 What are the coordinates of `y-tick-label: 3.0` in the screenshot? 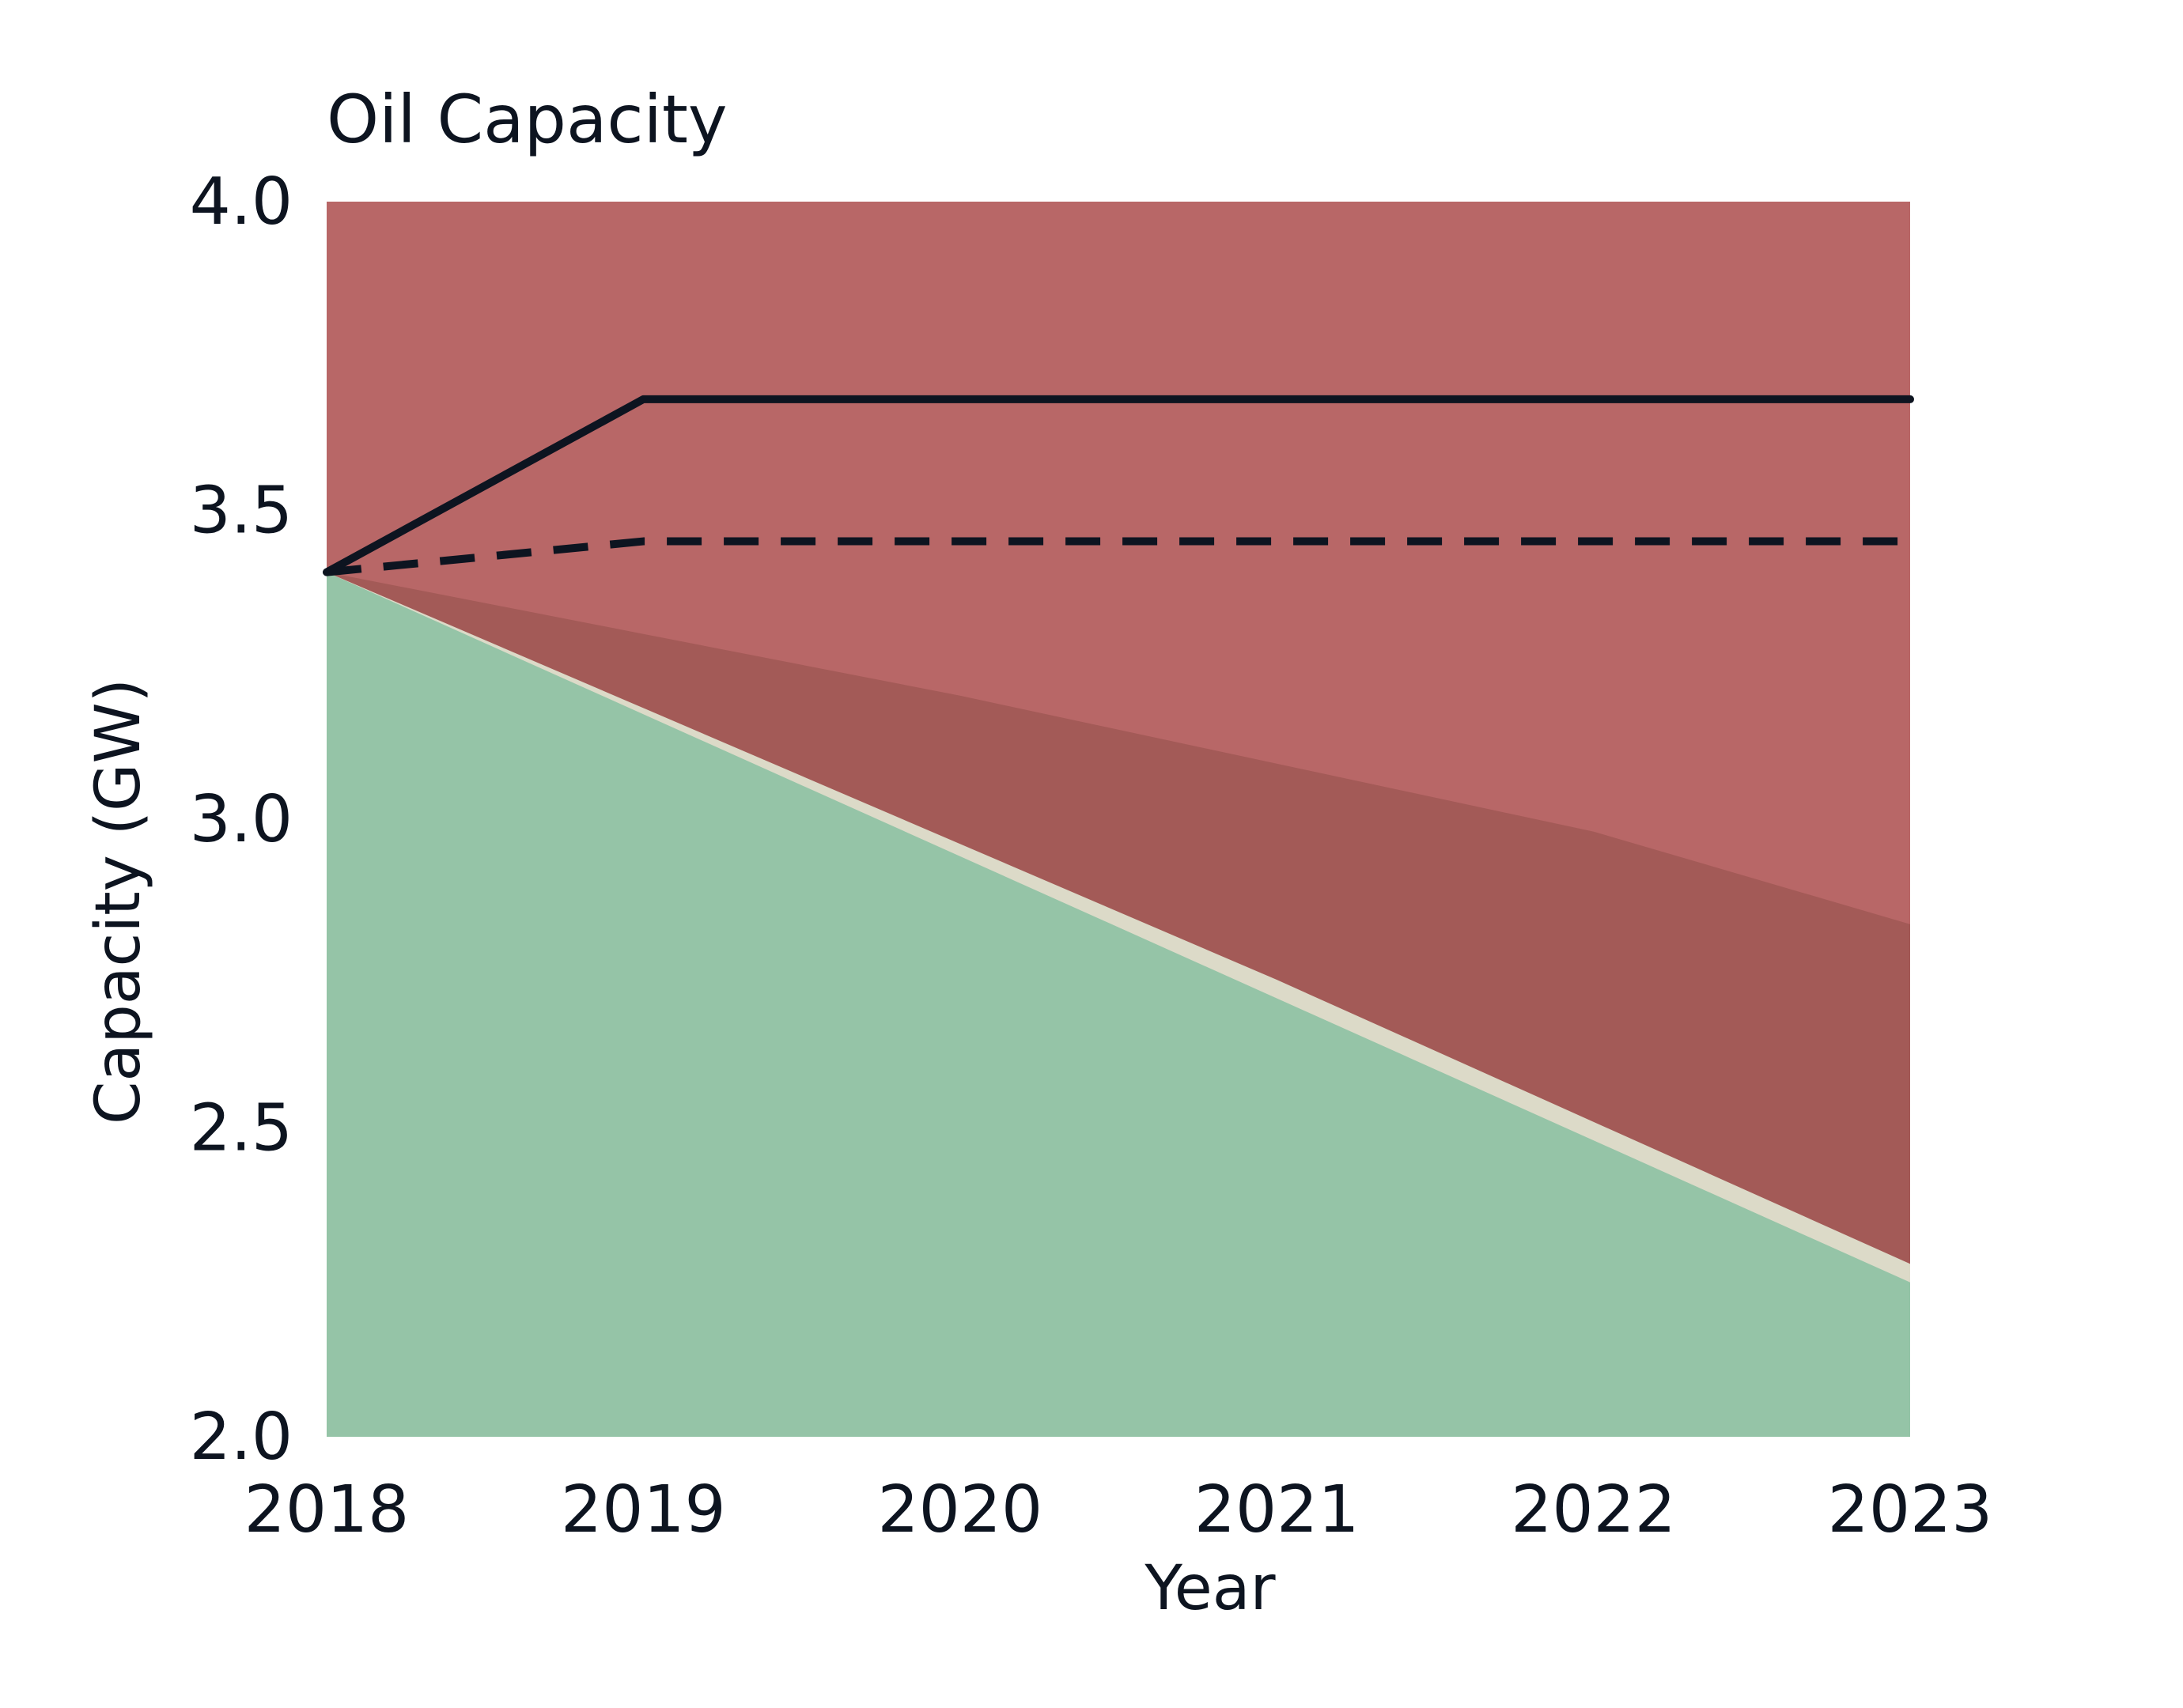 It's located at (241, 819).